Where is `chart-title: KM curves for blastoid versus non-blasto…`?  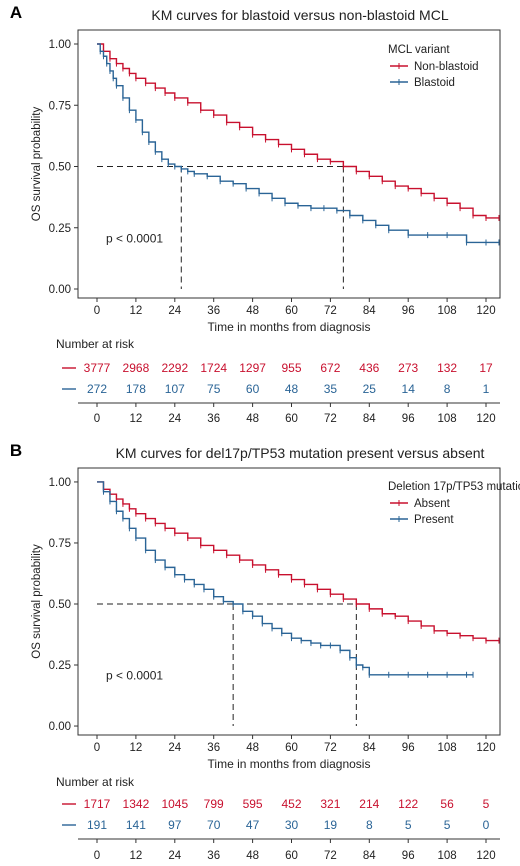 chart-title: KM curves for blastoid versus non-blasto… is located at coordinates (299, 15).